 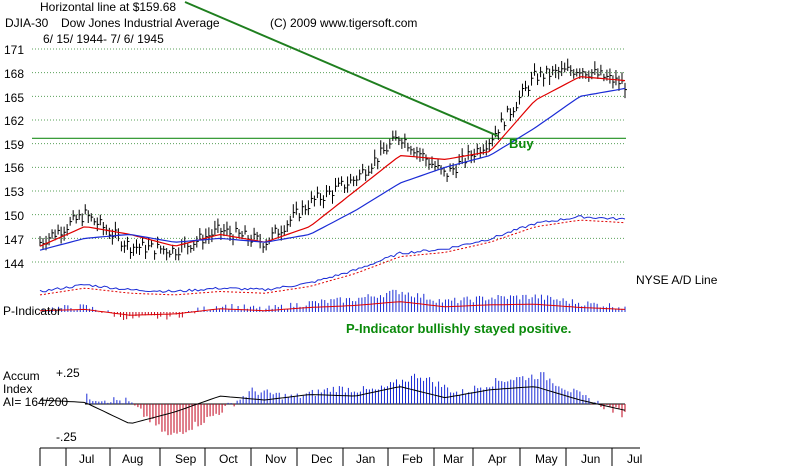 What do you see at coordinates (228, 459) in the screenshot?
I see `month-label: Oct` at bounding box center [228, 459].